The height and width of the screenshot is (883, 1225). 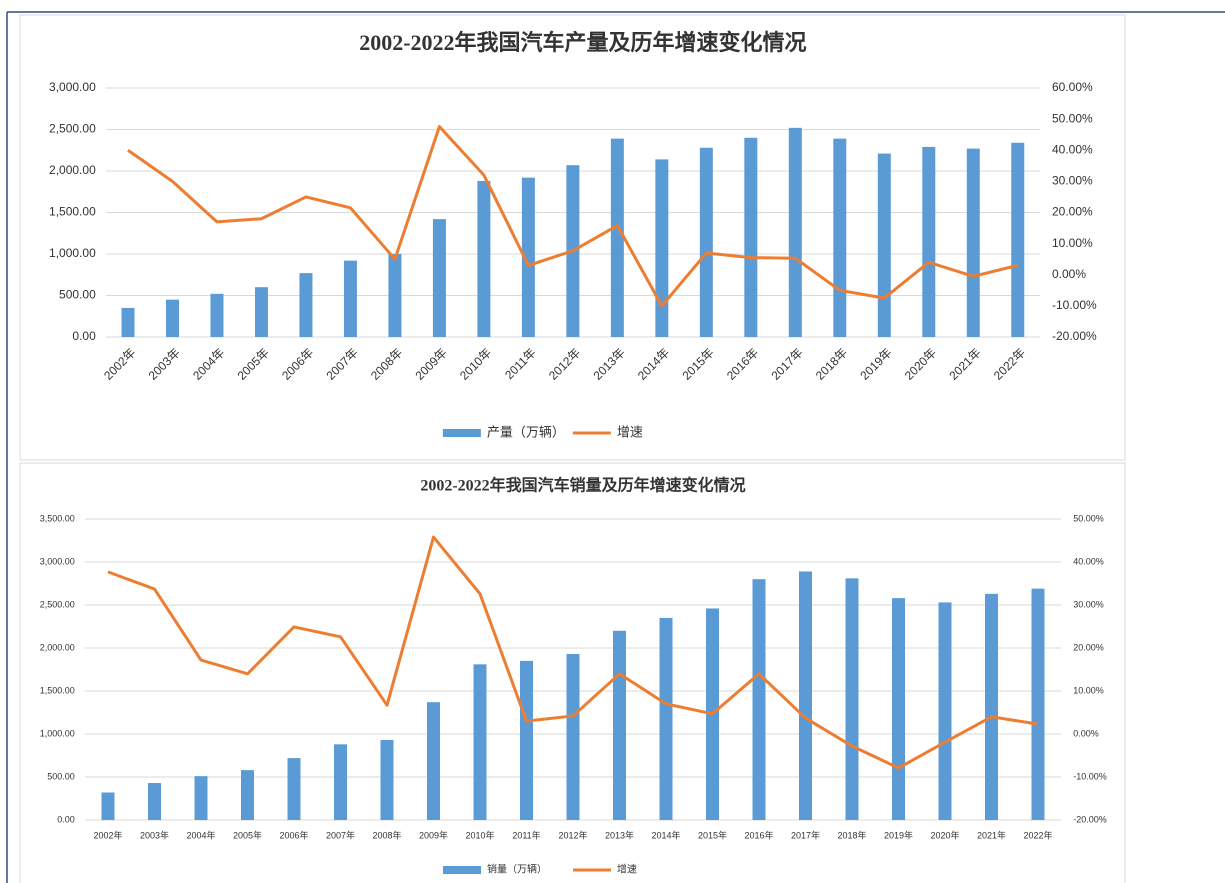 What do you see at coordinates (572, 834) in the screenshot?
I see `x-tick-label: 2012年` at bounding box center [572, 834].